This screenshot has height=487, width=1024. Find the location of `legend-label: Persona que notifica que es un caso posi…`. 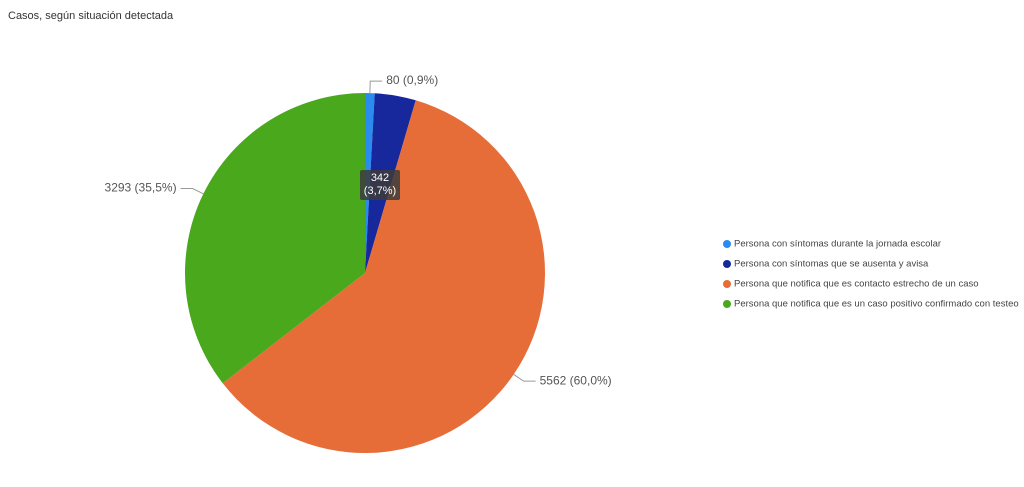

legend-label: Persona que notifica que es un caso posi… is located at coordinates (876, 304).